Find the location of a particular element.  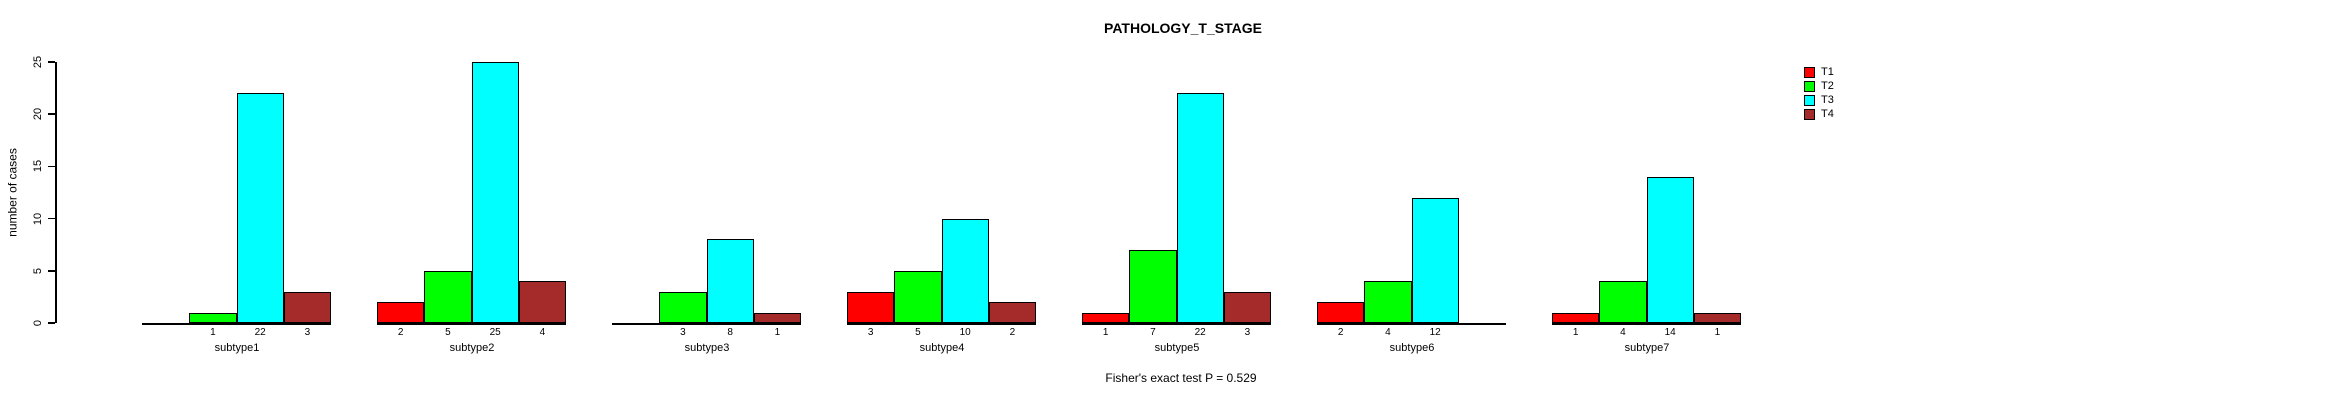

bar-t4-subtype2 is located at coordinates (542, 302).